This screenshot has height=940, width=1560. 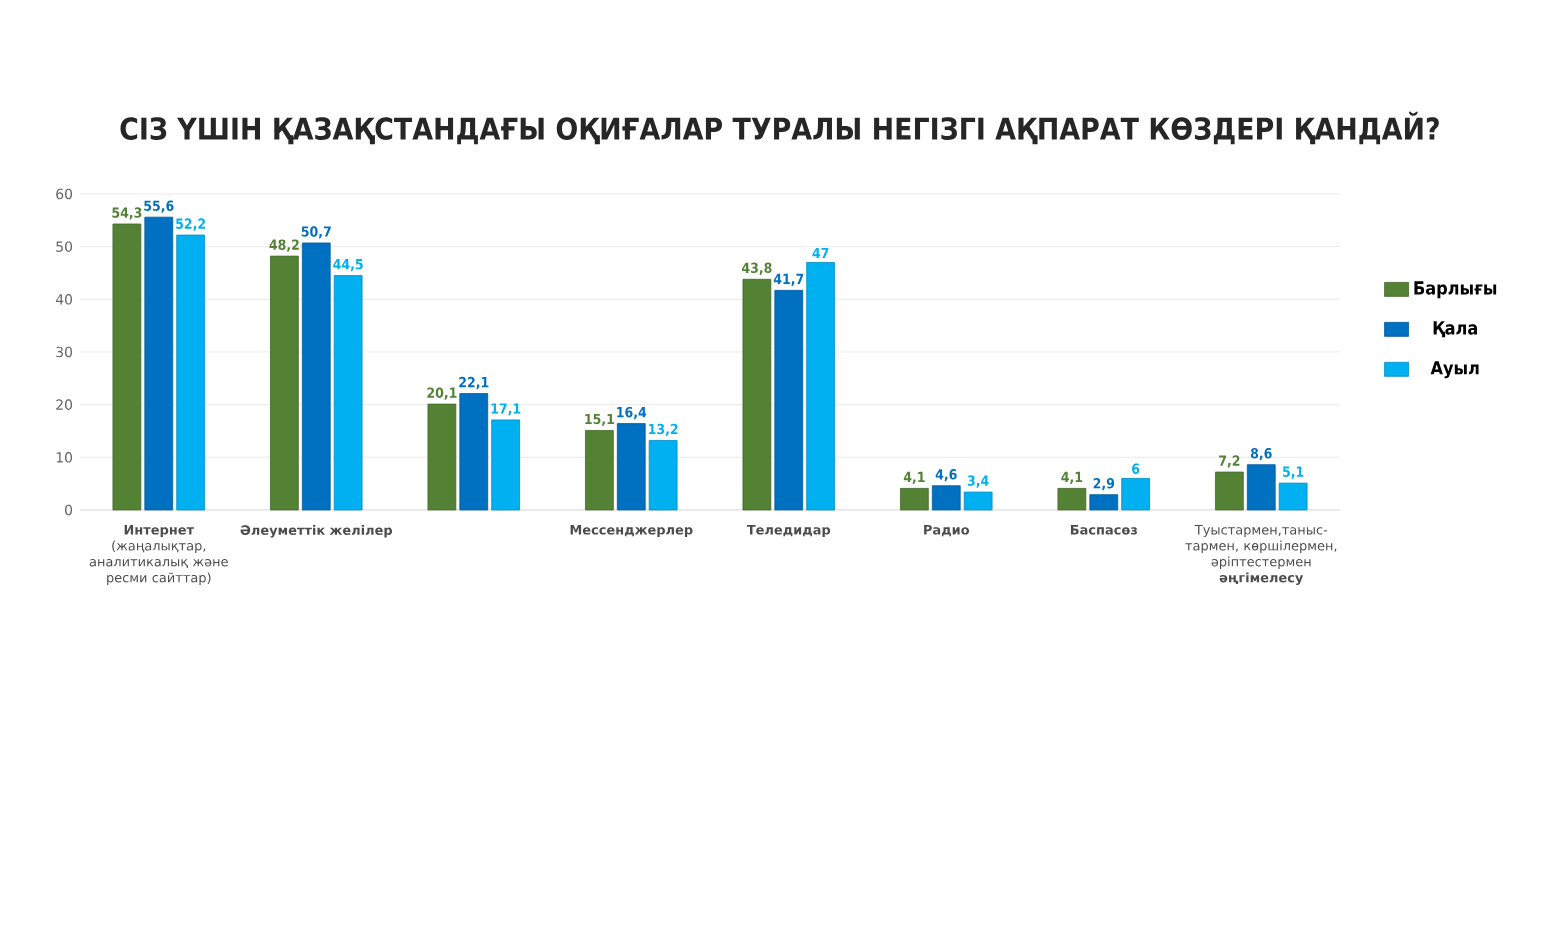 I want to click on legend-label: Ауыл, so click(x=1454, y=370).